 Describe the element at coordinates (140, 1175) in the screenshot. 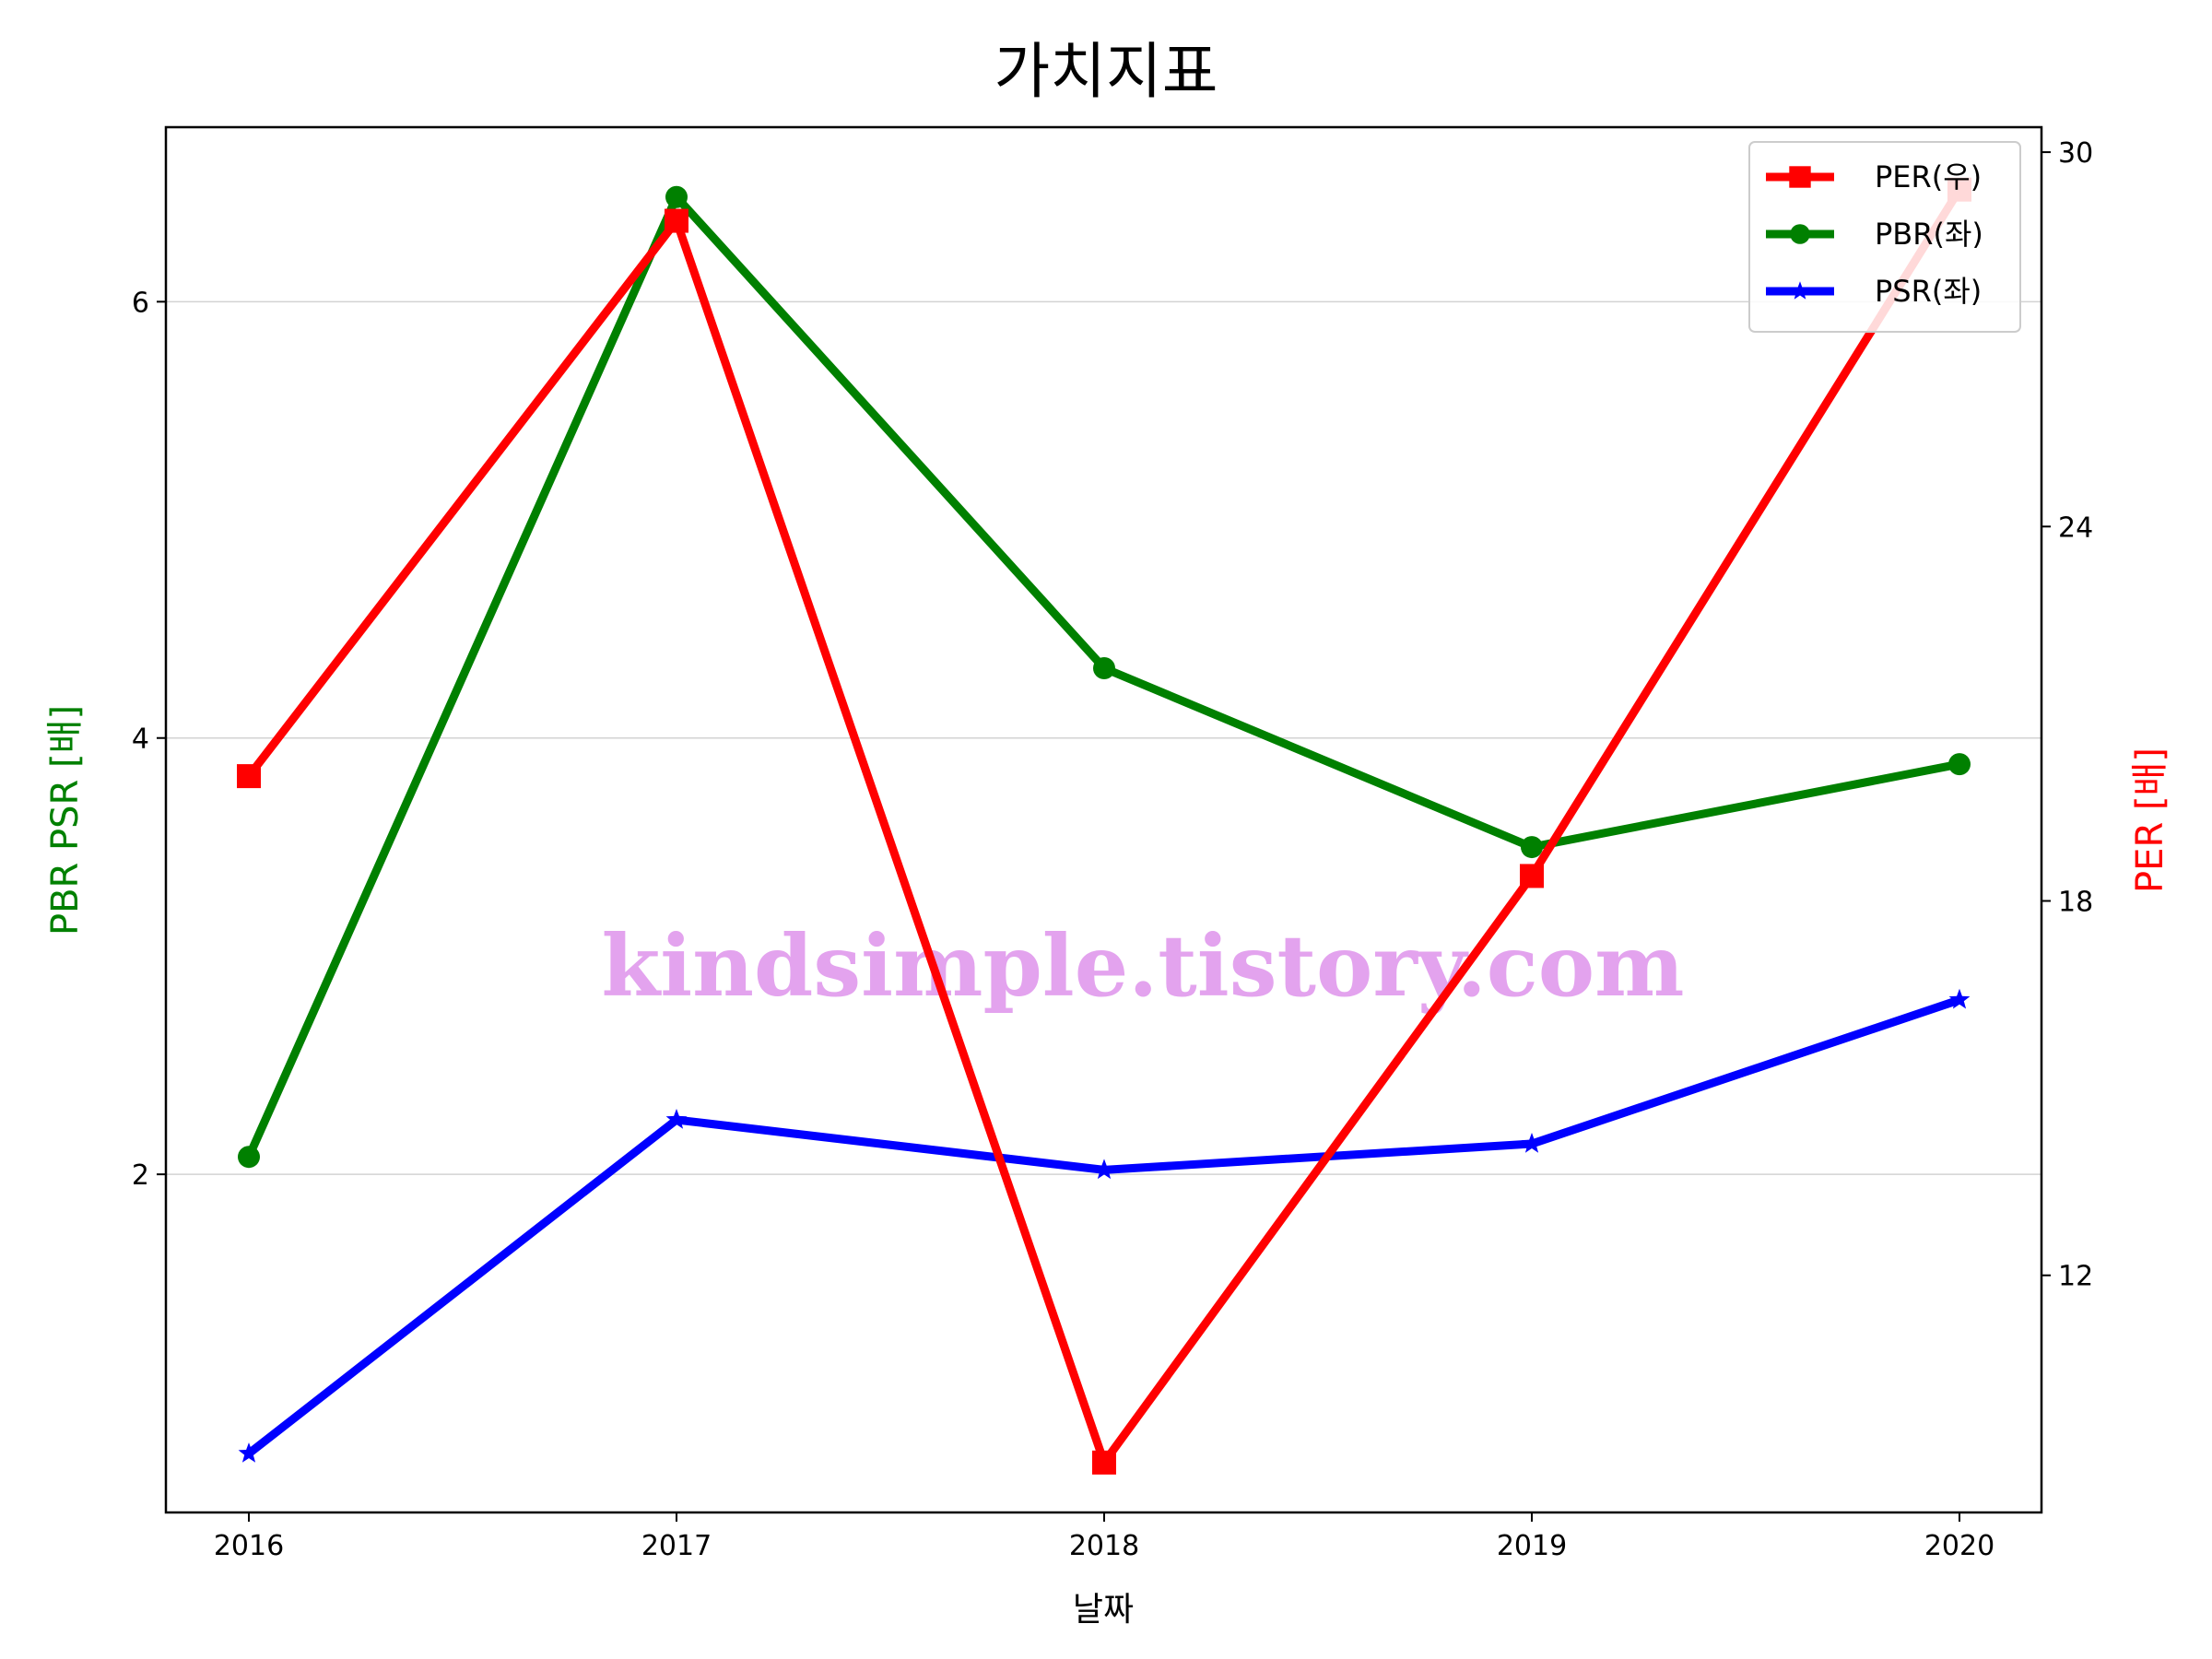

I see `y-left-tick-label: 2` at that location.